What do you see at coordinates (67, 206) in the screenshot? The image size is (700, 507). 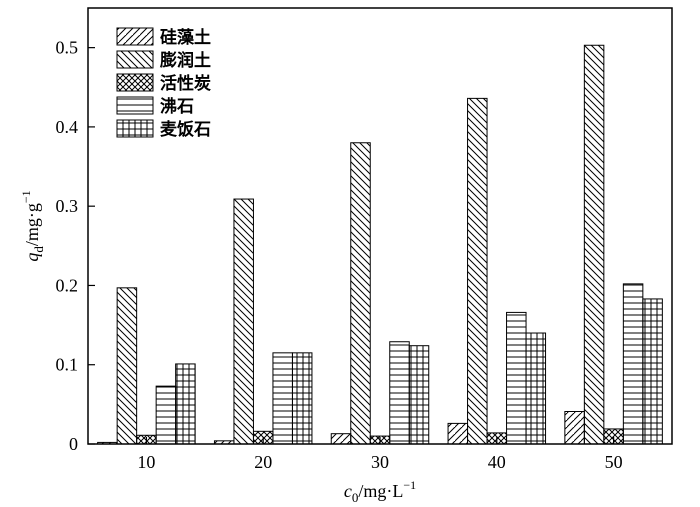 I see `y-tick-label: 0.3` at bounding box center [67, 206].